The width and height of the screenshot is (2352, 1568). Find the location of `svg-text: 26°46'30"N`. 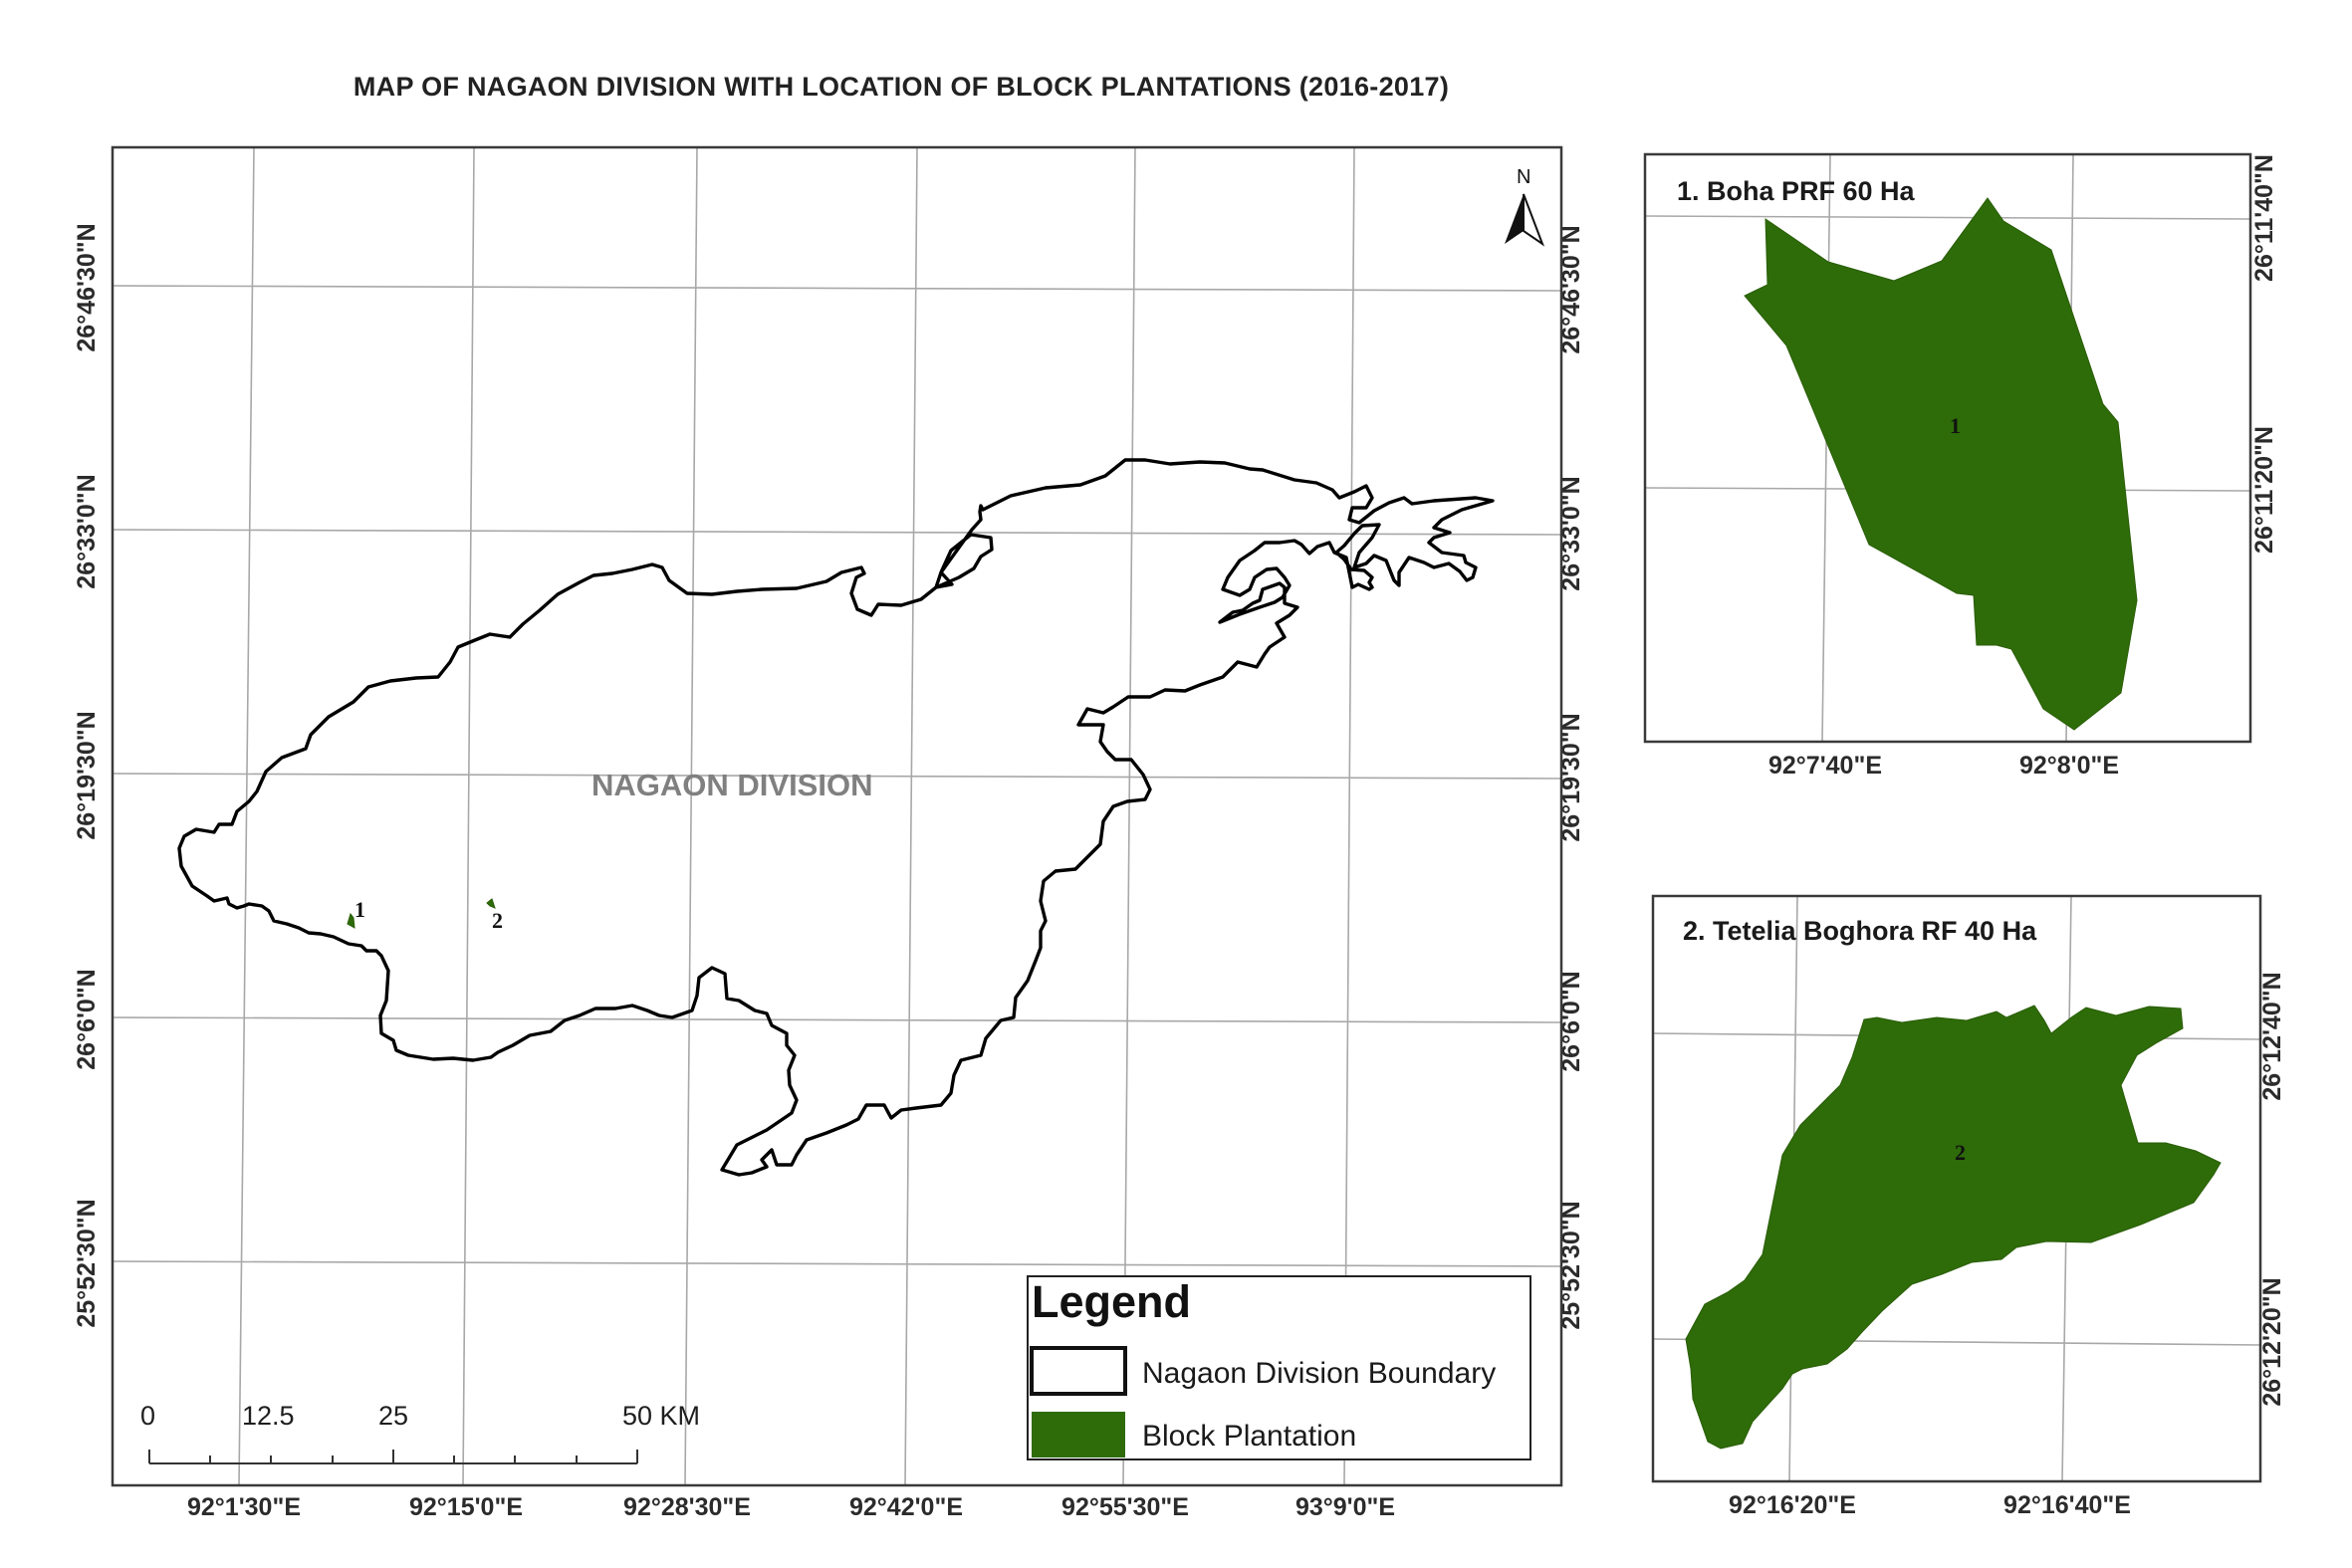

svg-text: 26°46'30"N is located at coordinates (87, 287).